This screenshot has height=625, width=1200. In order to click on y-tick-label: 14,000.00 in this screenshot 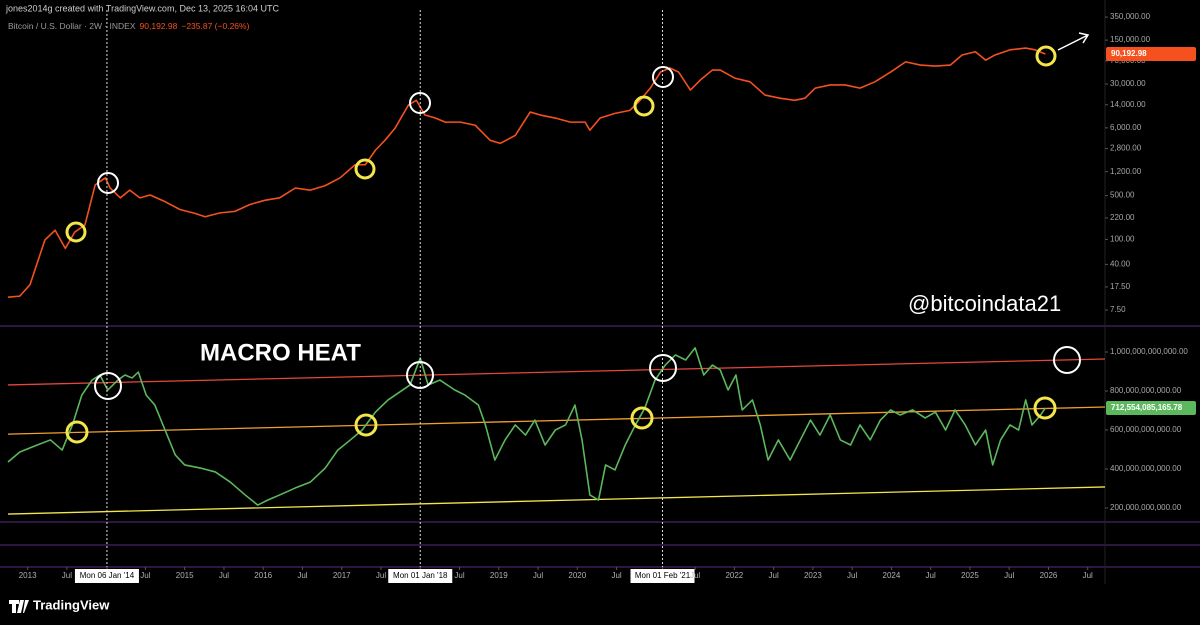, I will do `click(1128, 104)`.